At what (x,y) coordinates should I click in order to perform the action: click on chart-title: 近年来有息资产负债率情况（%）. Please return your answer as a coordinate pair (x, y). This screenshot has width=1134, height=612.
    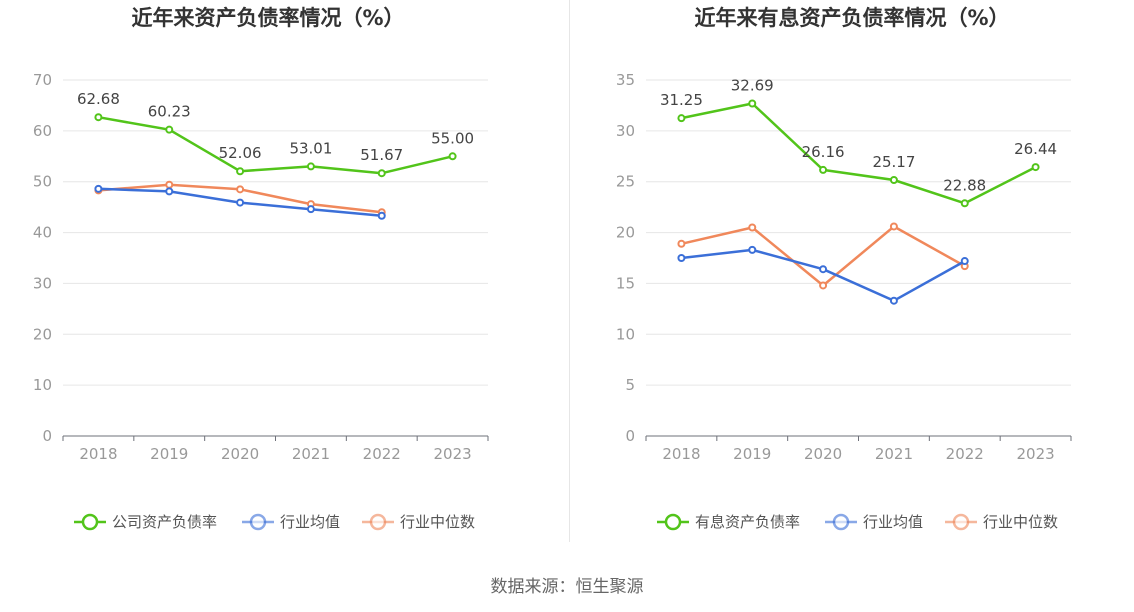
    Looking at the image, I should click on (851, 18).